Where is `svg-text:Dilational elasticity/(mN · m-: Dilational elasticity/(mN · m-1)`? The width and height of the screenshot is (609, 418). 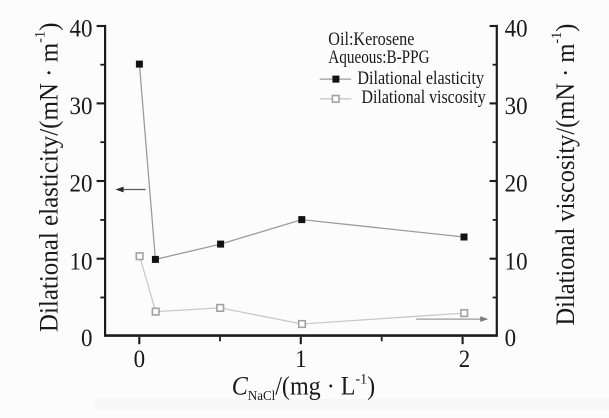
svg-text:Dilational elasticity/(mN · m-: Dilational elasticity/(mN · m-1) is located at coordinates (47, 178).